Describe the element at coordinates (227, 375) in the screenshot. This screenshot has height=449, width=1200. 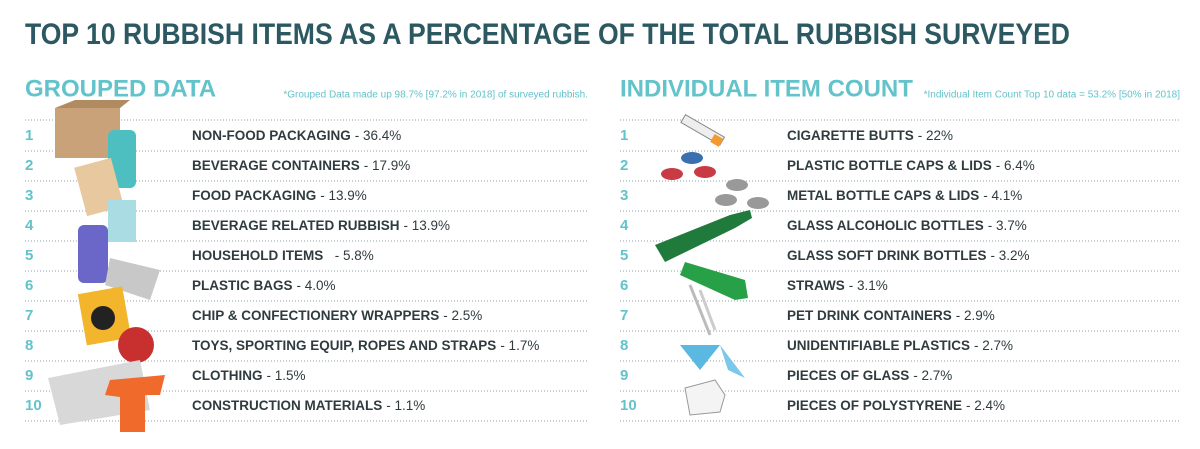
I see `item-name: CLOTHING` at that location.